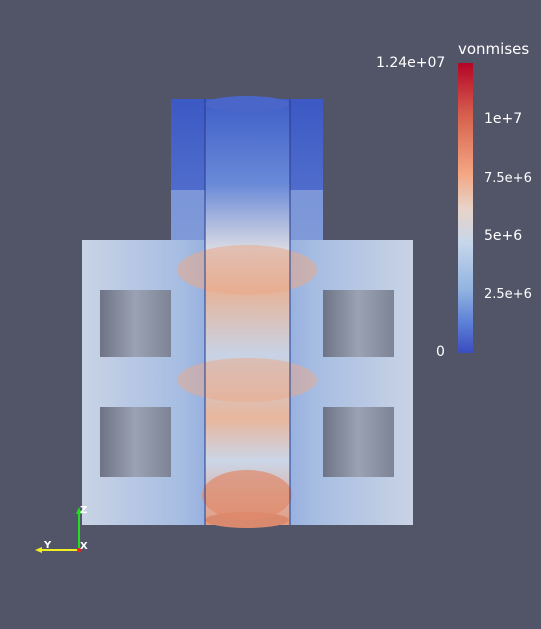 Image resolution: width=541 pixels, height=629 pixels. I want to click on legend-tick-4: 2.5e+6, so click(508, 294).